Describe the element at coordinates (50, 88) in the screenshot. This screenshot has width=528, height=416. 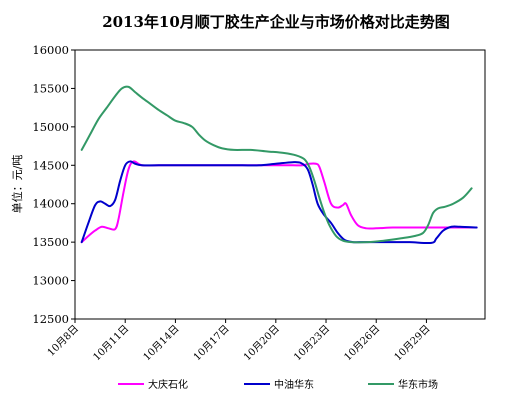
I see `y-tick-label: 15500` at that location.